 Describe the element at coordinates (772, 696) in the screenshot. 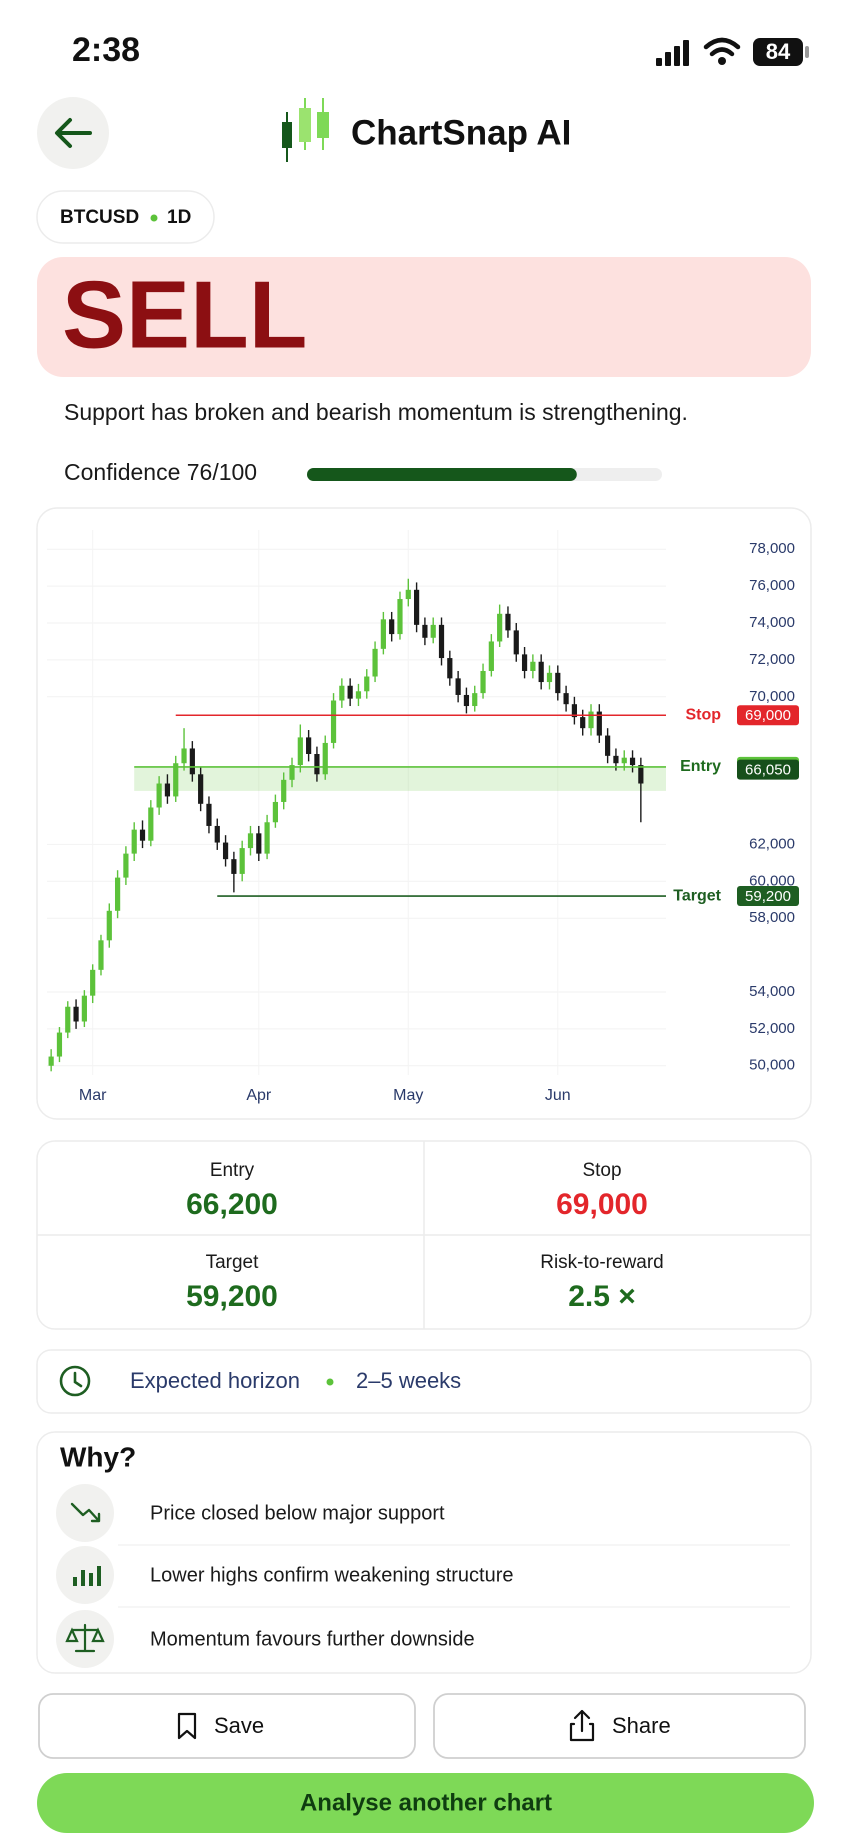

I see `y-tick-label: 70,000` at that location.